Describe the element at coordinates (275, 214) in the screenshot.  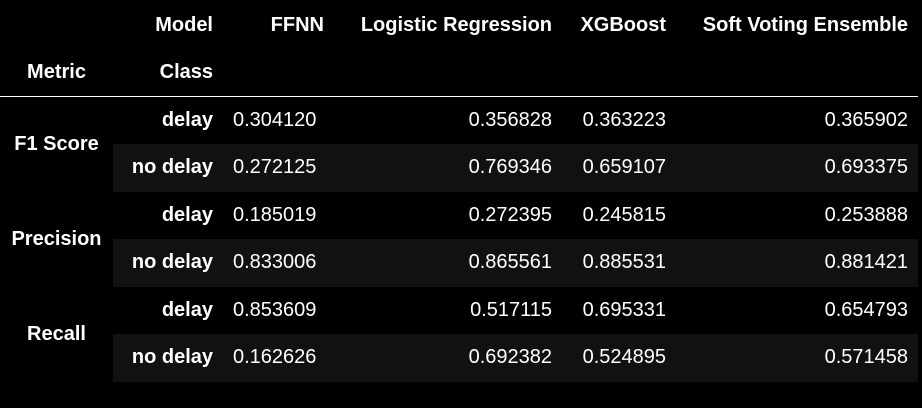
I see `value-cell-ffnn: 0.185019` at that location.